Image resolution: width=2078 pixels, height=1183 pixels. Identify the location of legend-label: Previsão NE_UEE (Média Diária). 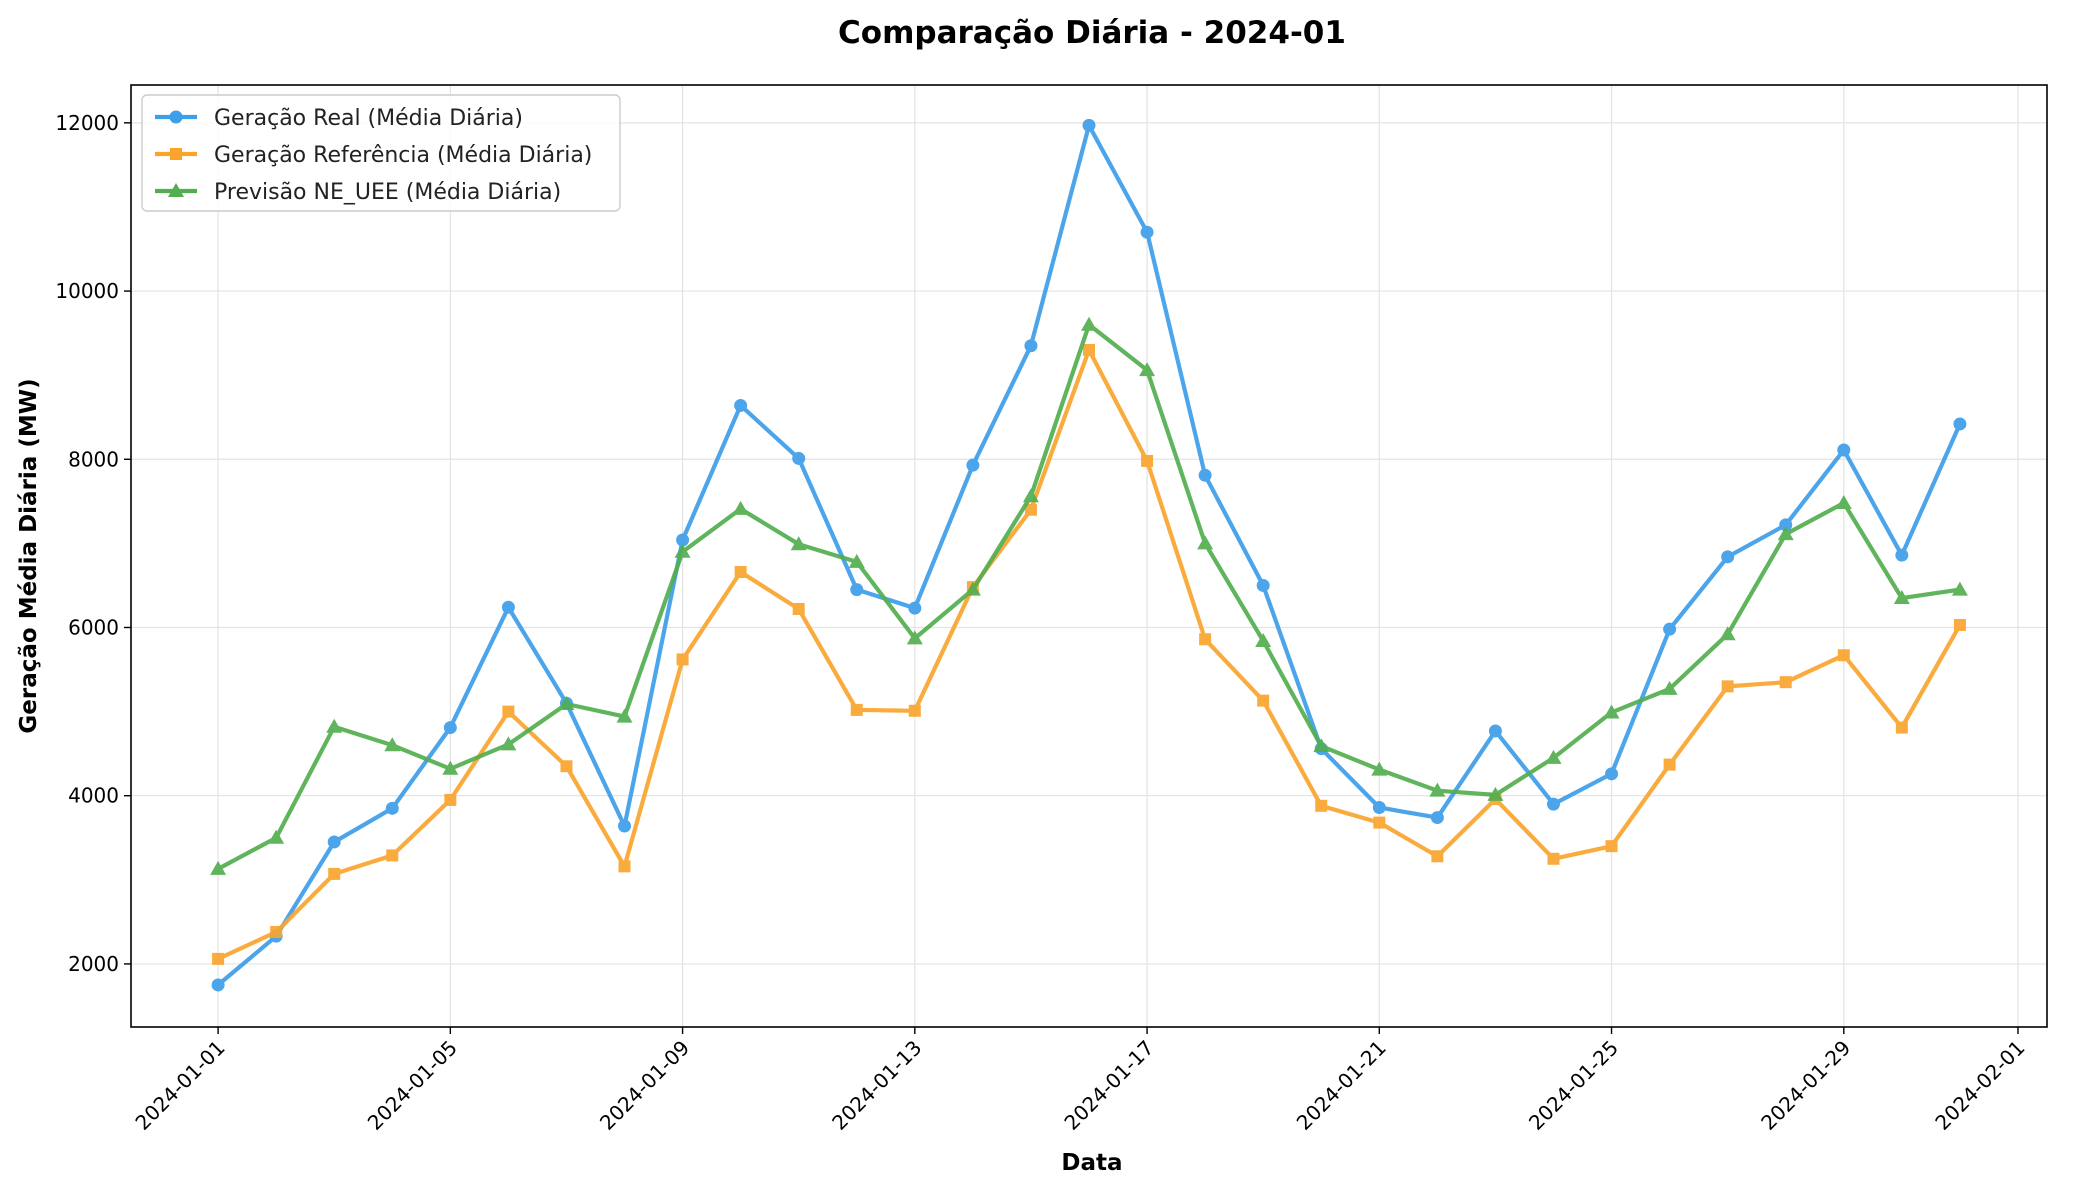
(387, 192).